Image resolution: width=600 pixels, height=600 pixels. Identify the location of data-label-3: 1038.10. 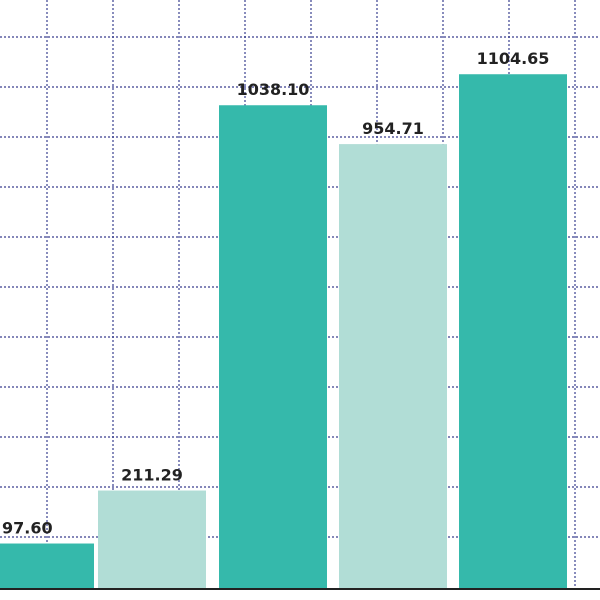
(273, 89).